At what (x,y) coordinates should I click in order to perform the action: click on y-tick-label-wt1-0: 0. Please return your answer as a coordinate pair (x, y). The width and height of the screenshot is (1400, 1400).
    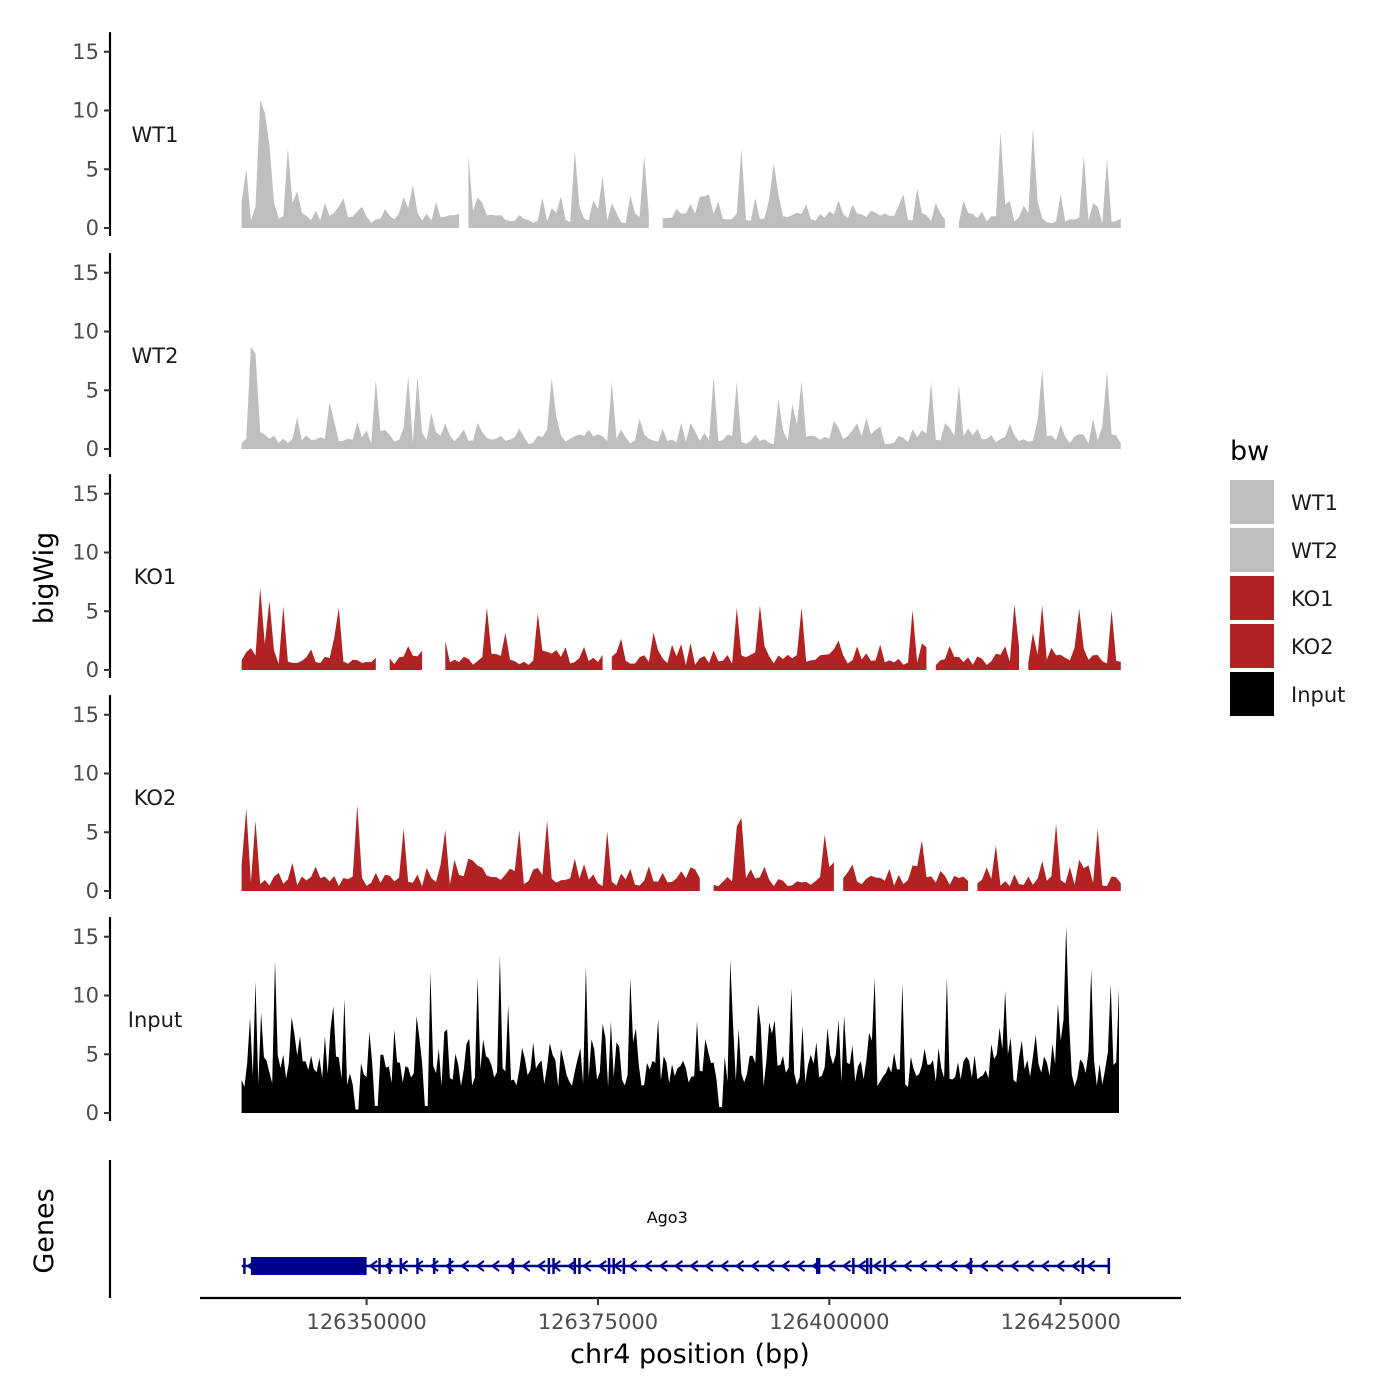
    Looking at the image, I should click on (92, 228).